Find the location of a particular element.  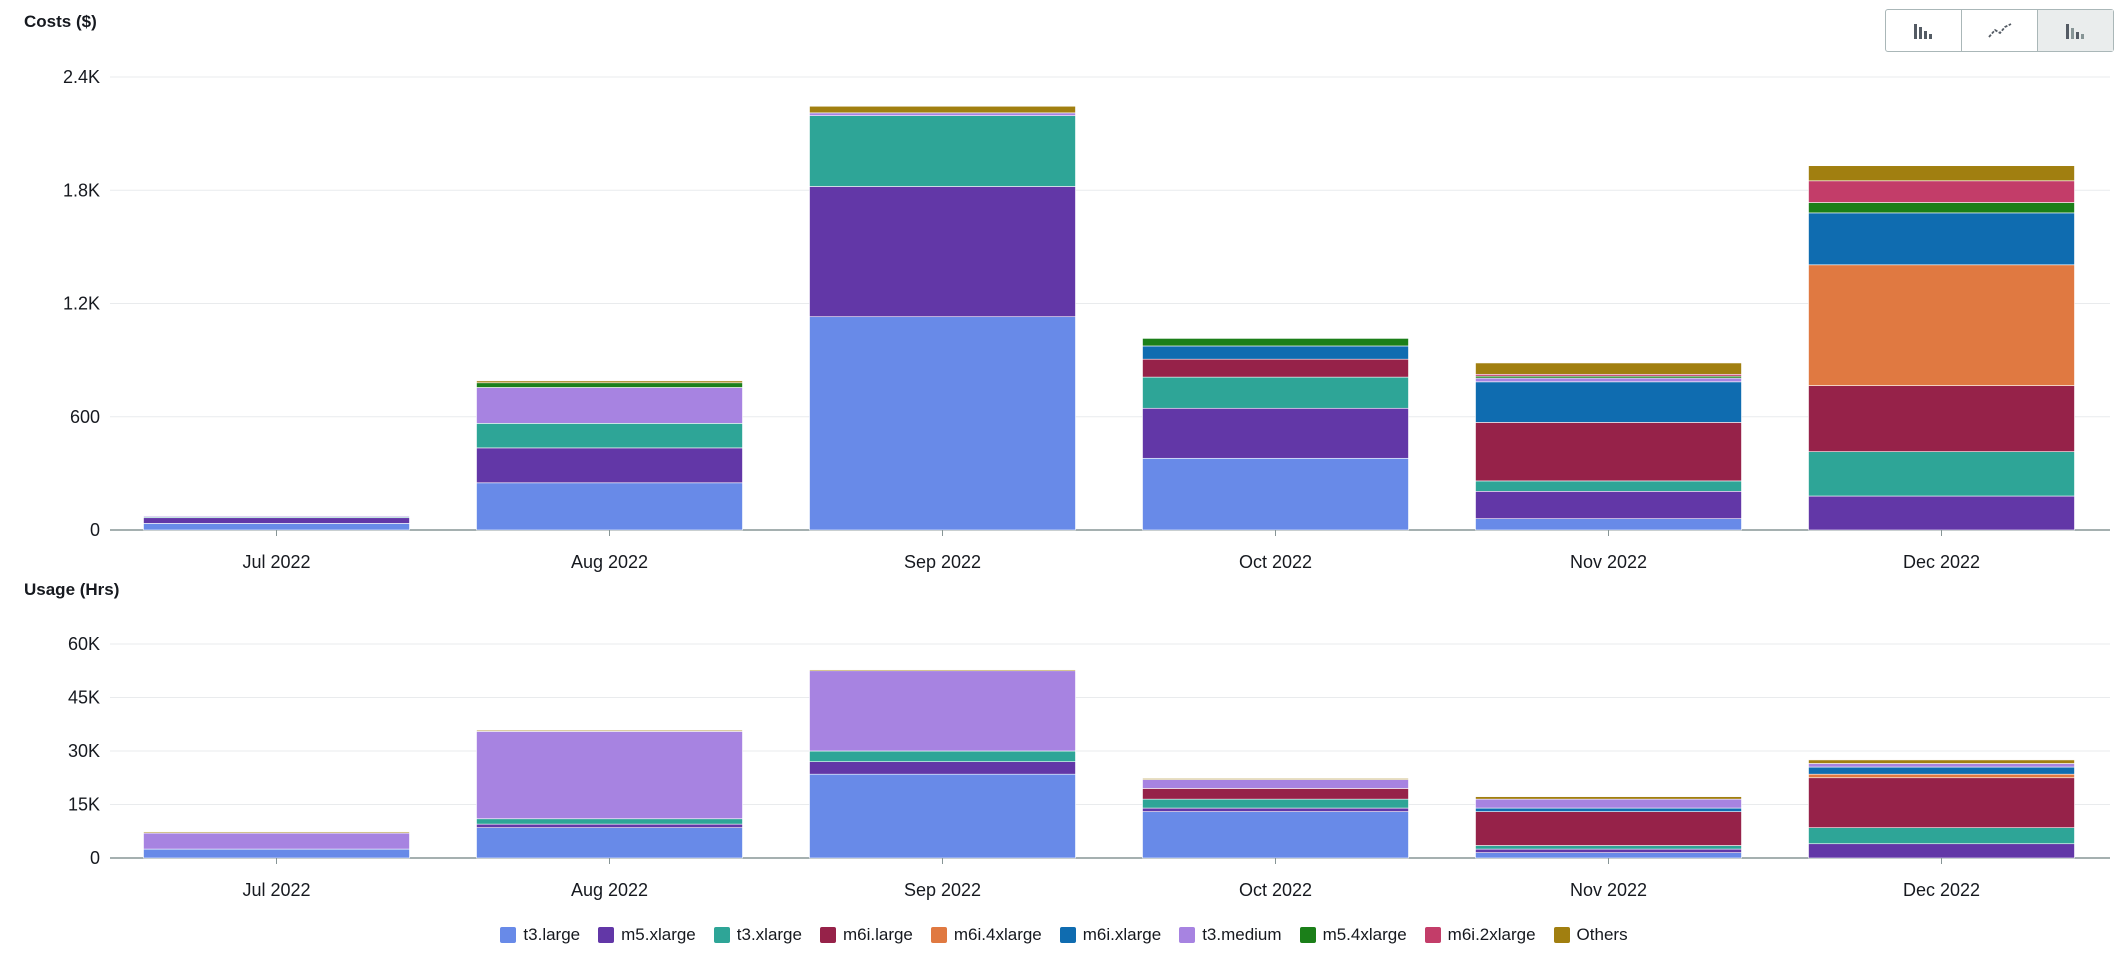

stacked-bar-chart-toggle-button is located at coordinates (2075, 30).